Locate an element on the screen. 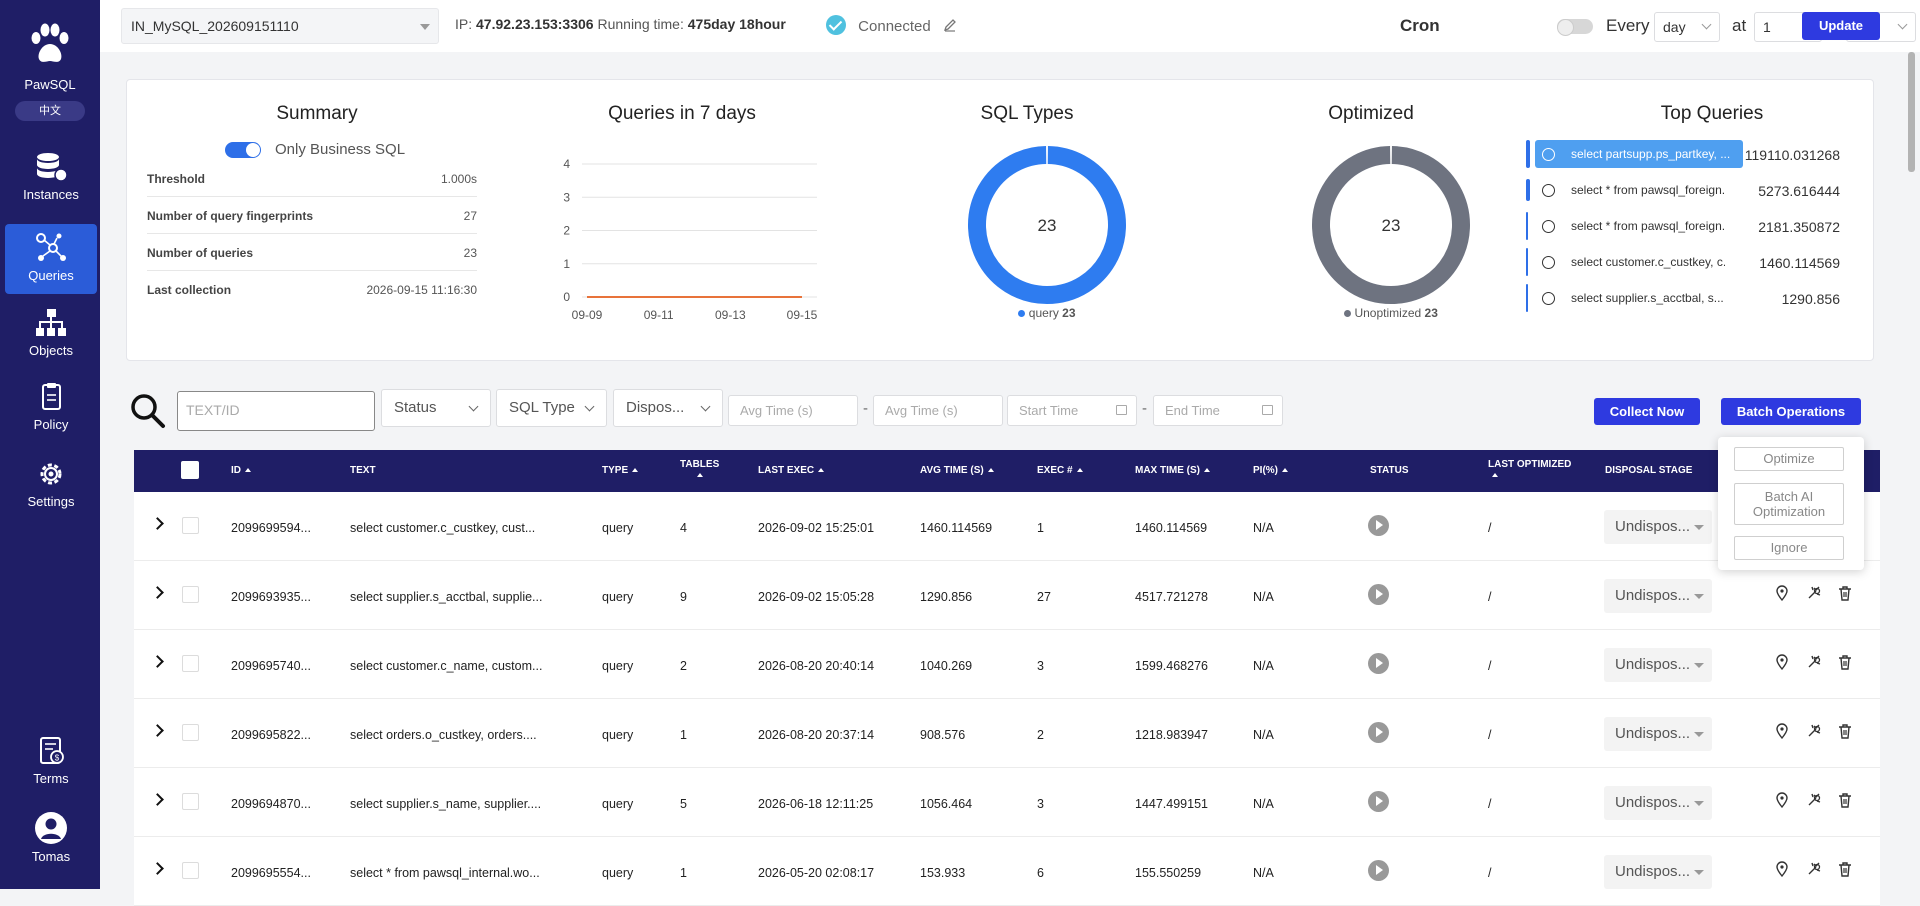  business-sql-toggle is located at coordinates (243, 150).